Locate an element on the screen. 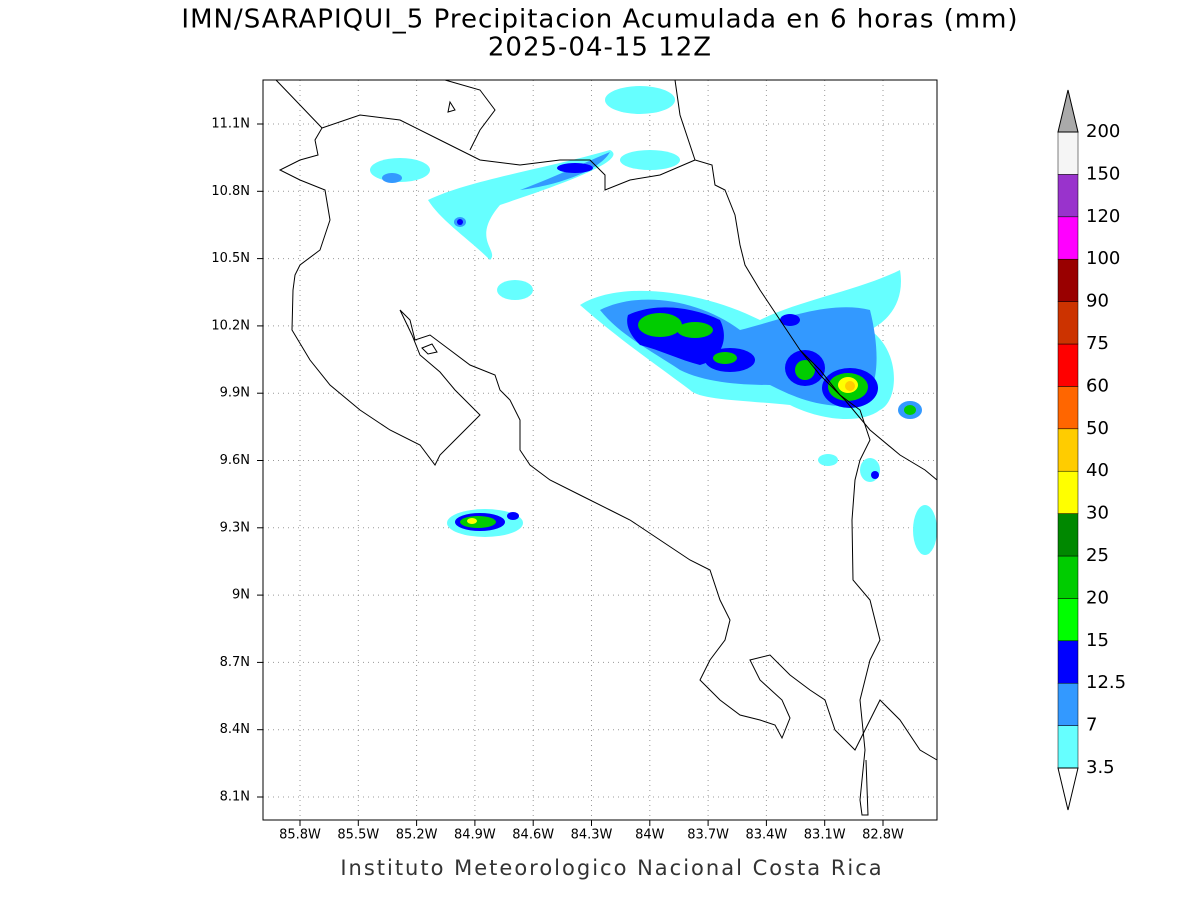  lat-label: 11.1N is located at coordinates (230, 124).